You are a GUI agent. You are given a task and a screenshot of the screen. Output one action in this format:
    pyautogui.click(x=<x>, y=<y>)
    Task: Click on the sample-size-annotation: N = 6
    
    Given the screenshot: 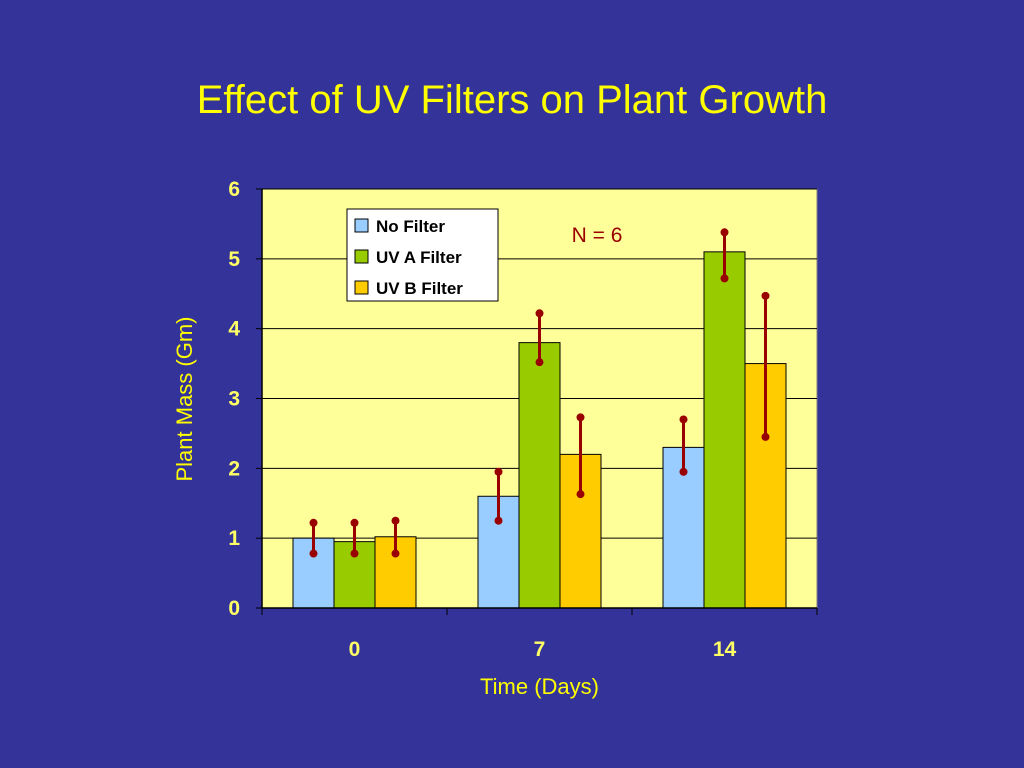 What is the action you would take?
    pyautogui.click(x=597, y=235)
    